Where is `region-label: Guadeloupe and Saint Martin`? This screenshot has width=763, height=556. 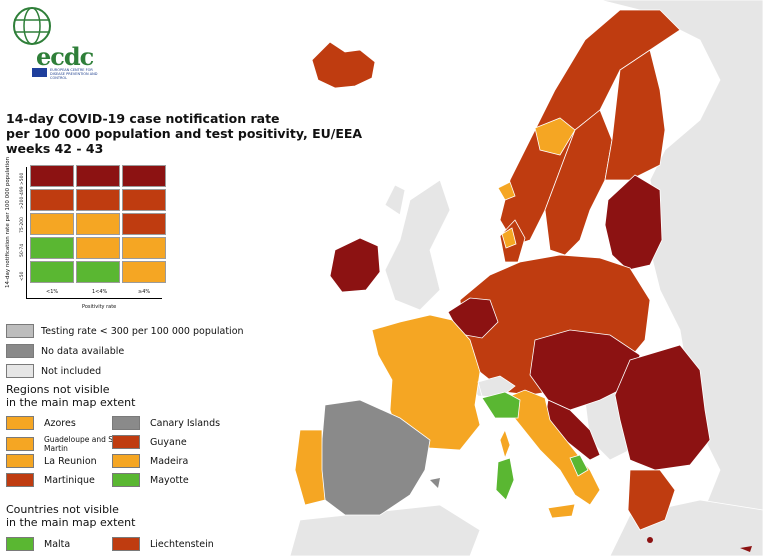 region-label: Guadeloupe and Saint Martin is located at coordinates (86, 444).